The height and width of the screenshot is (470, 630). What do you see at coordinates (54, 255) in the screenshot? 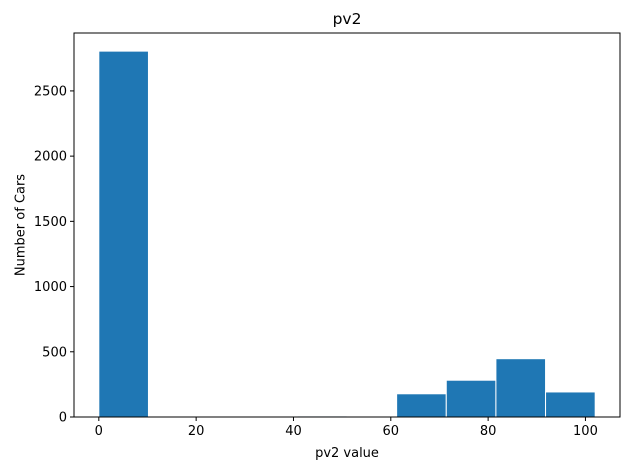
I see `y-axis-ticks: 0 500 1000 1500 2000 2500` at bounding box center [54, 255].